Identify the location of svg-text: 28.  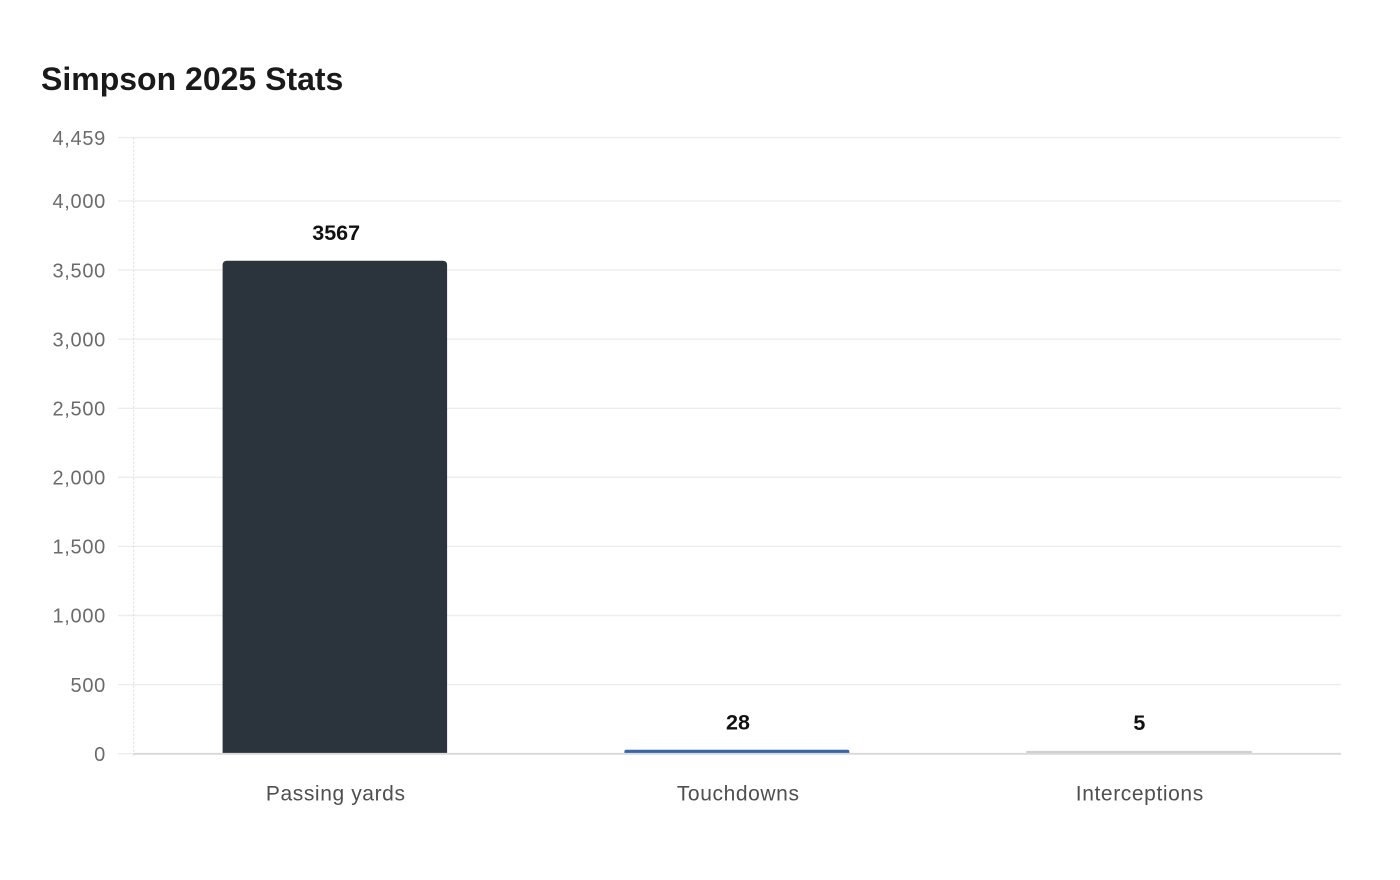
(738, 723).